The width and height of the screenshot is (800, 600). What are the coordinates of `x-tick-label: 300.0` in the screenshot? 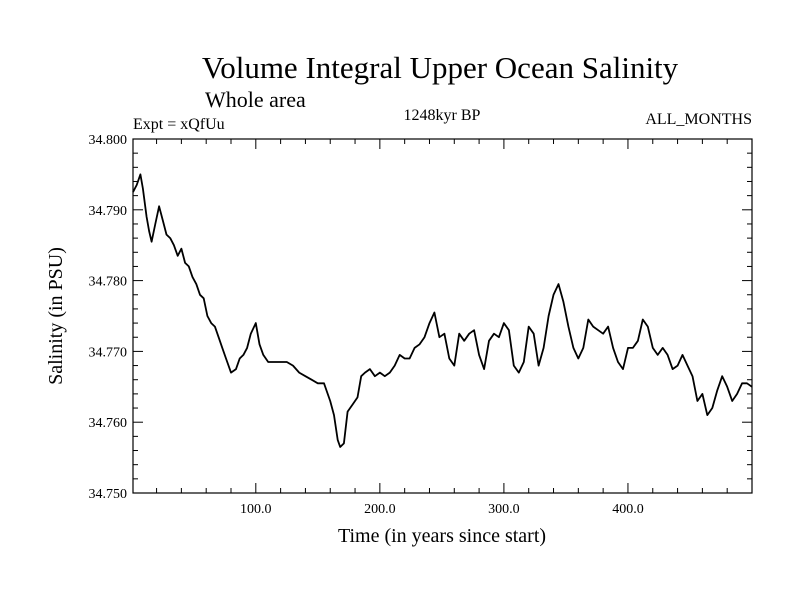 It's located at (504, 509).